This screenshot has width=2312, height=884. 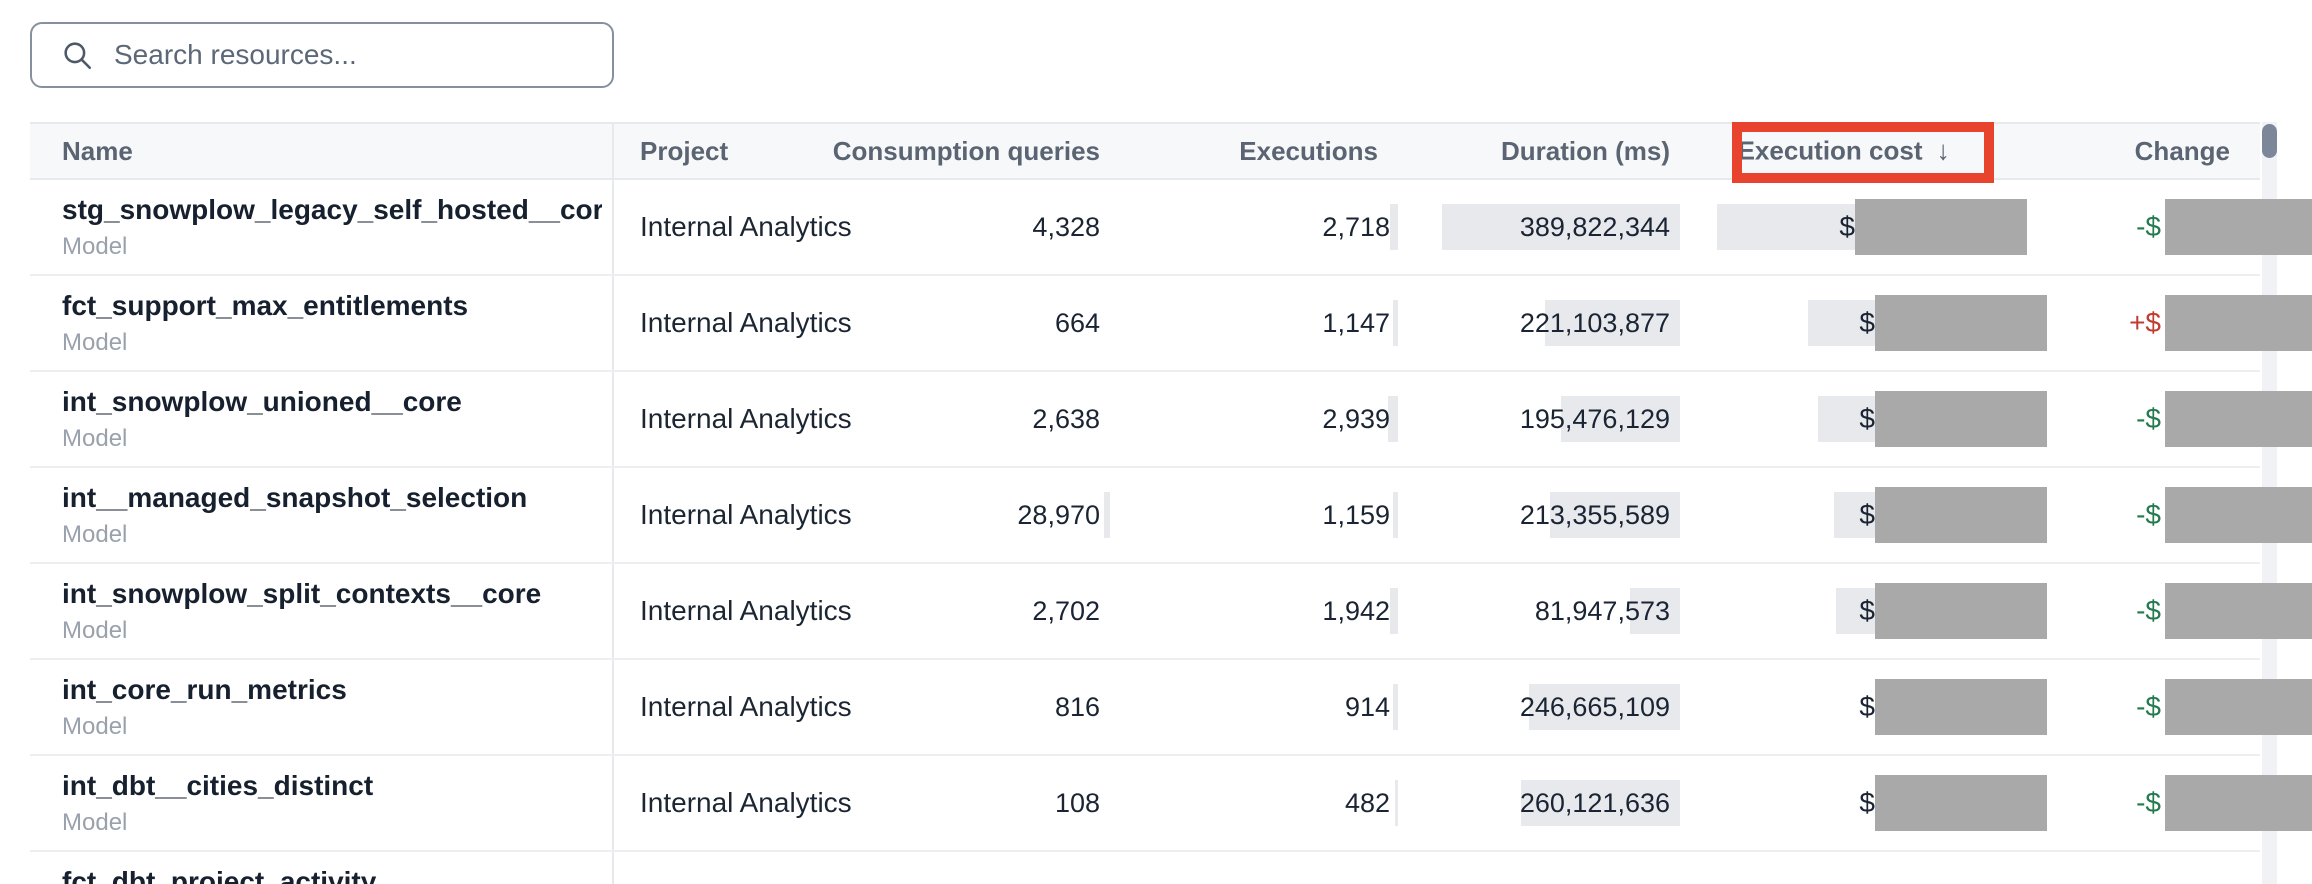 What do you see at coordinates (966, 150) in the screenshot?
I see `column-header-consumption-queries: Consumption queries` at bounding box center [966, 150].